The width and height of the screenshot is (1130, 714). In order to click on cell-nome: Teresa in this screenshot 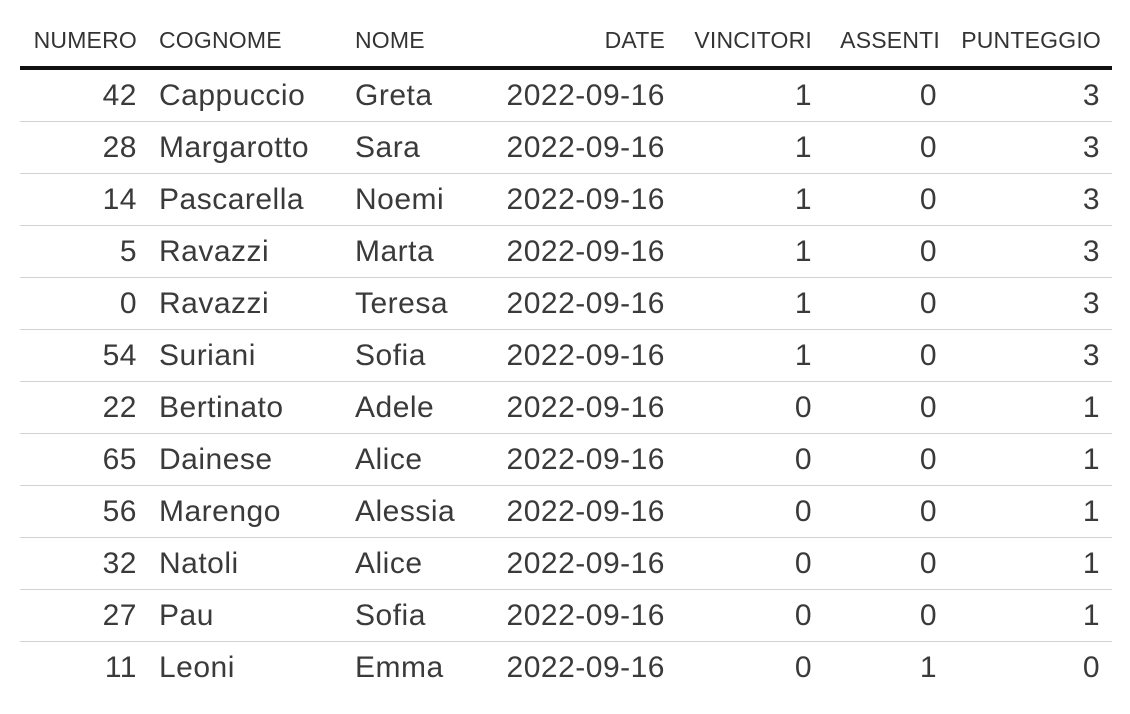, I will do `click(402, 303)`.